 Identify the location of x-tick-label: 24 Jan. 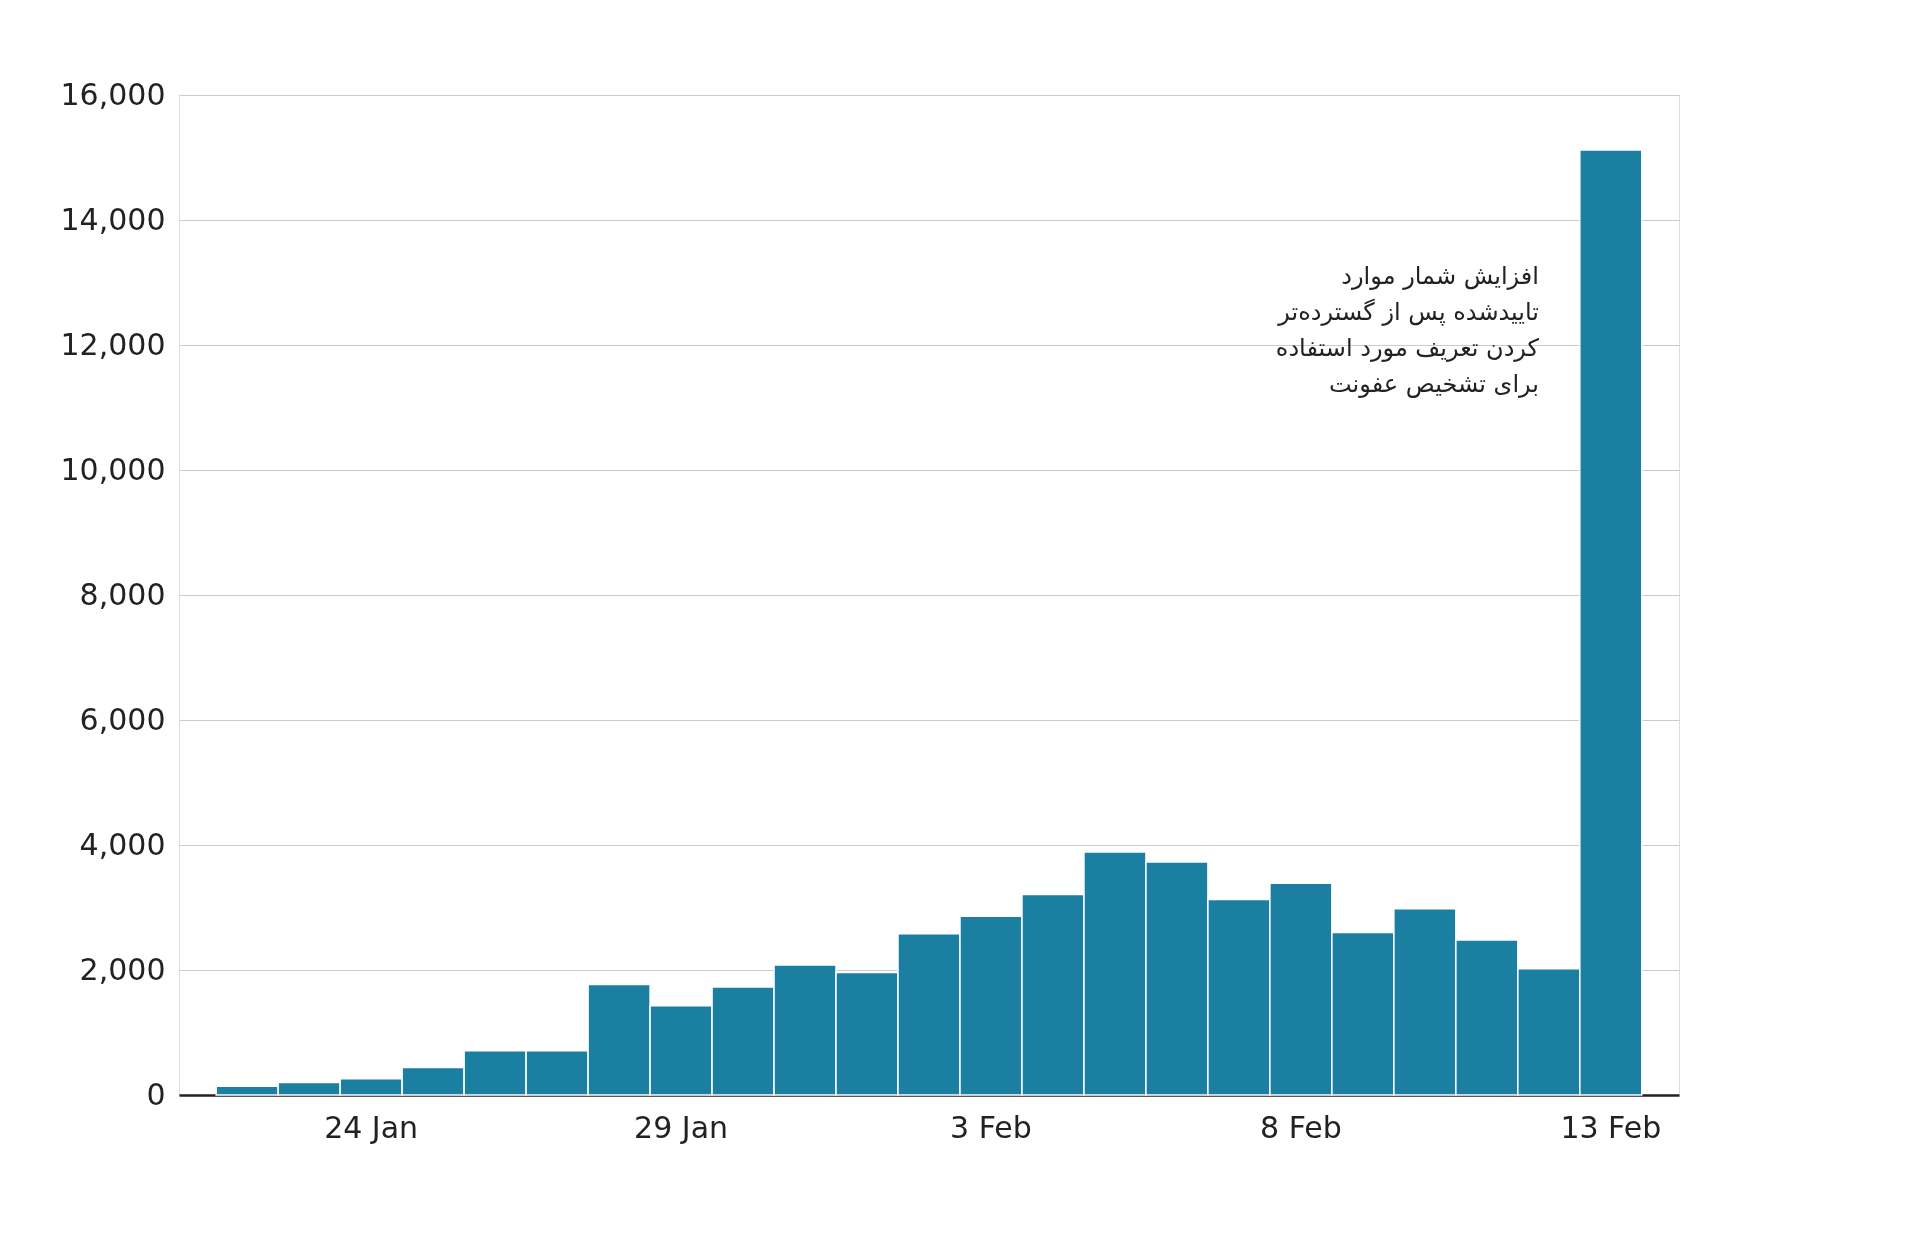
(371, 1127).